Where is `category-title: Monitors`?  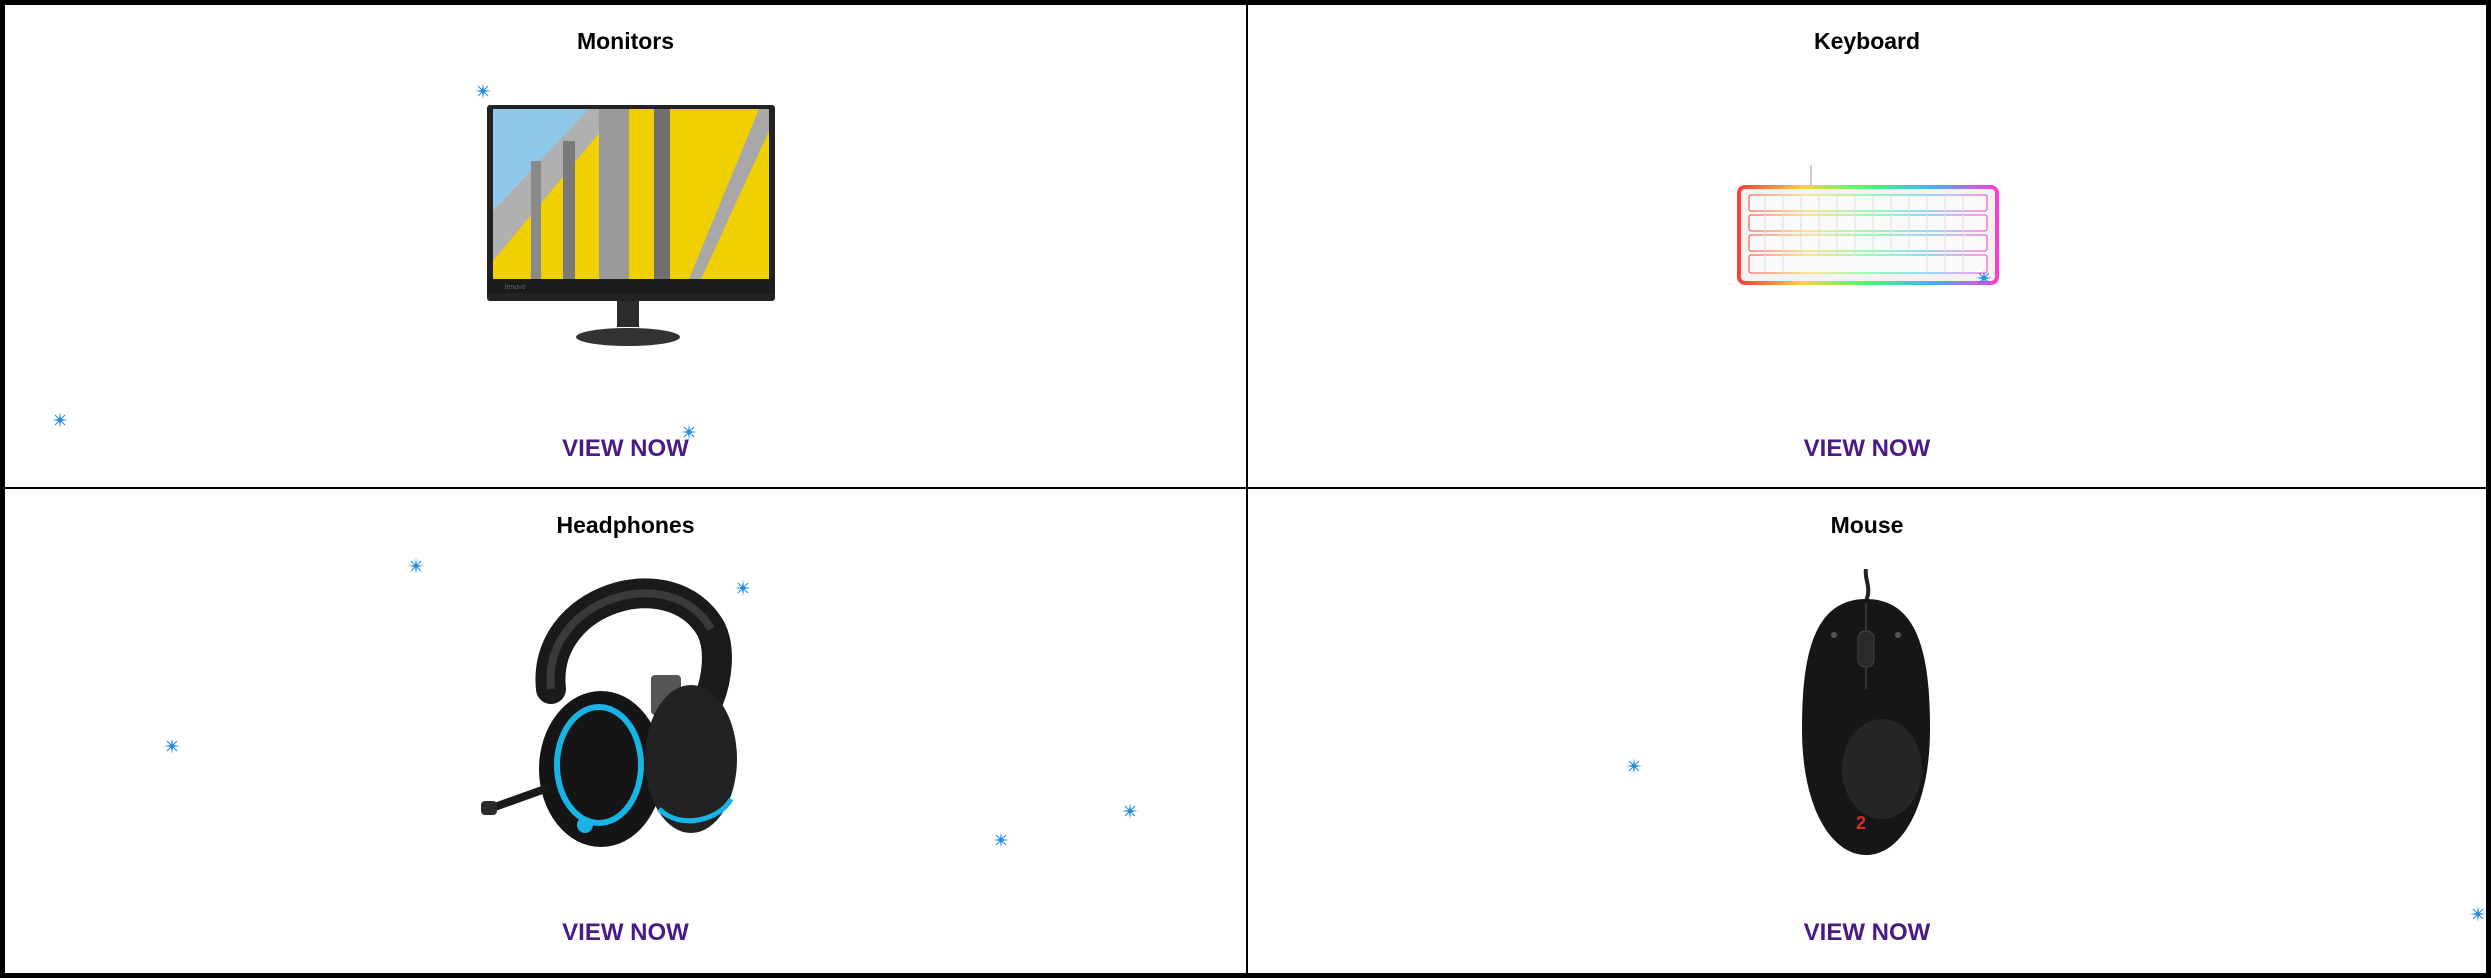
category-title: Monitors is located at coordinates (625, 41).